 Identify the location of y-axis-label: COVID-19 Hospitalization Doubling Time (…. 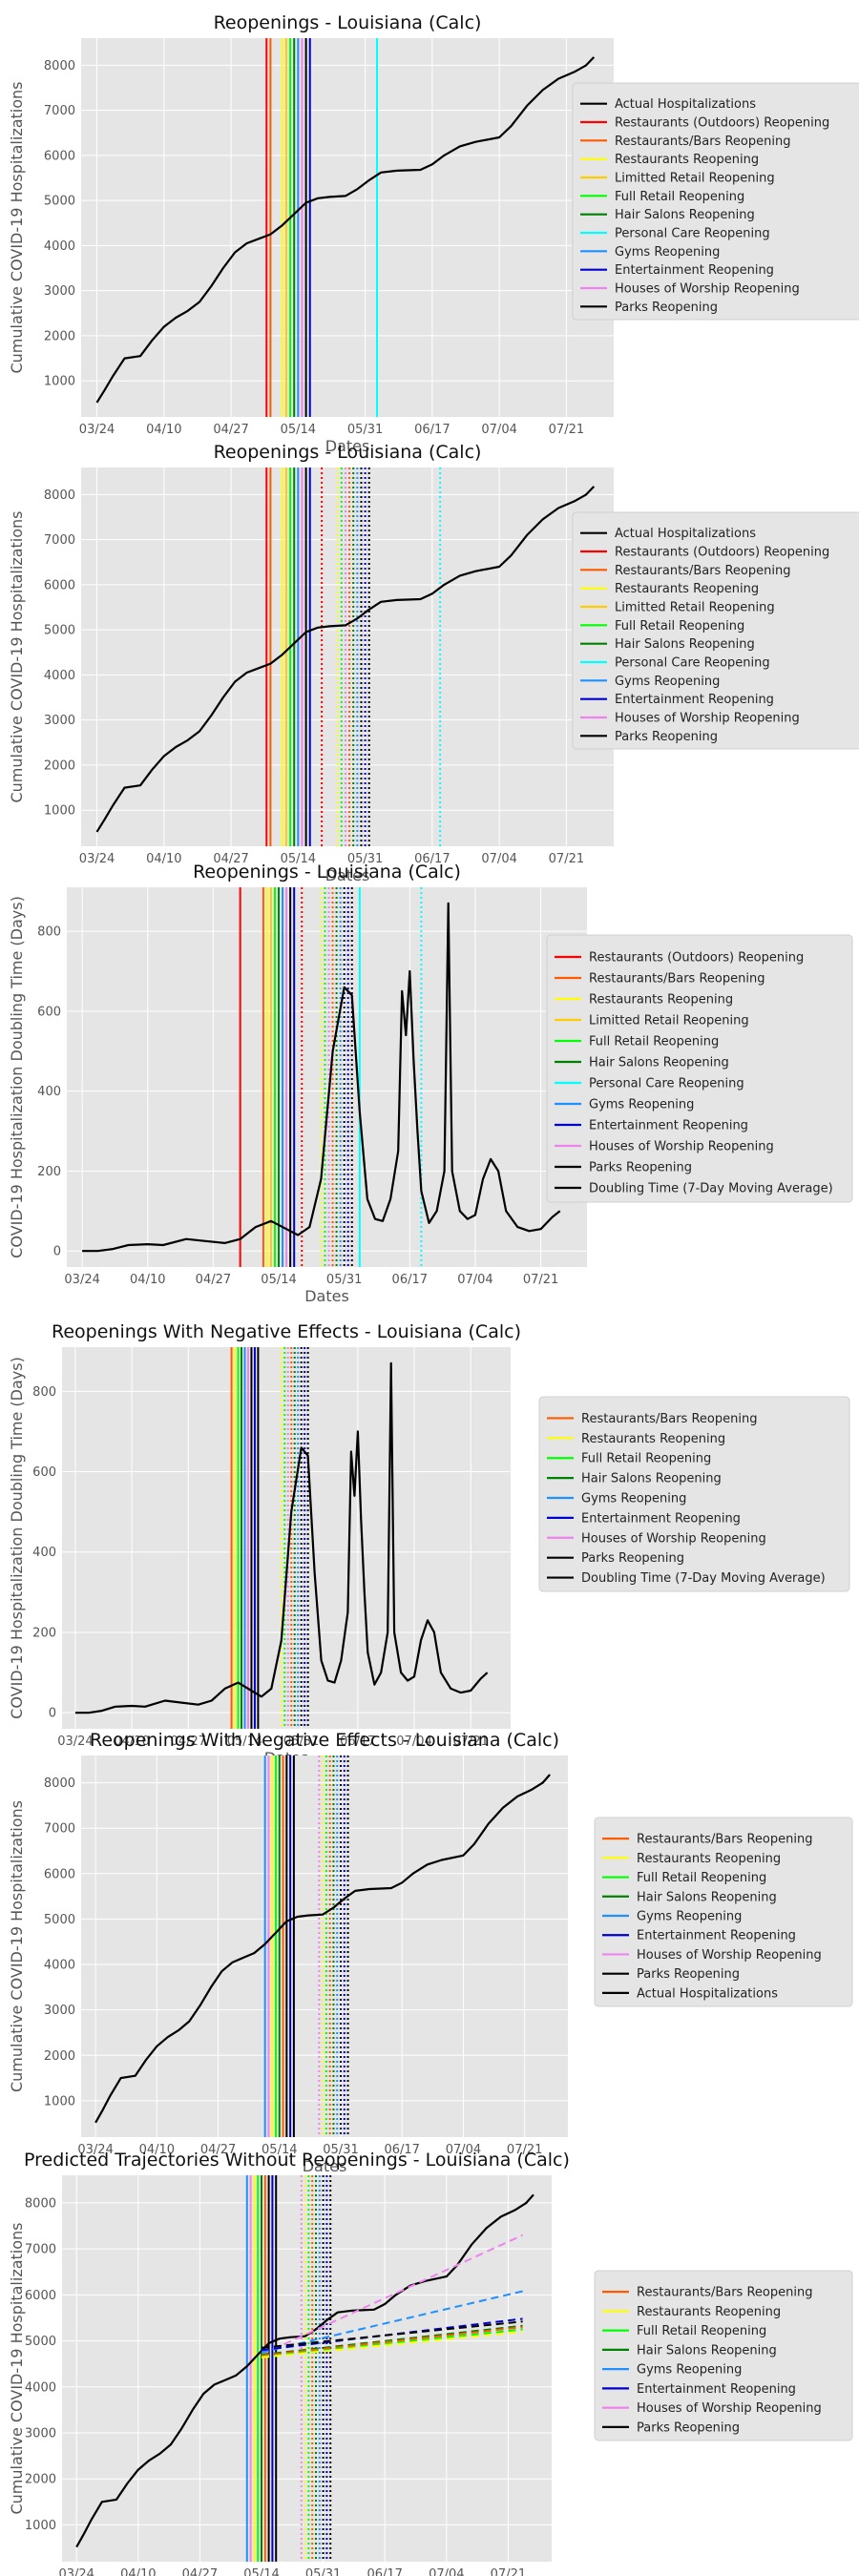
(17, 1077).